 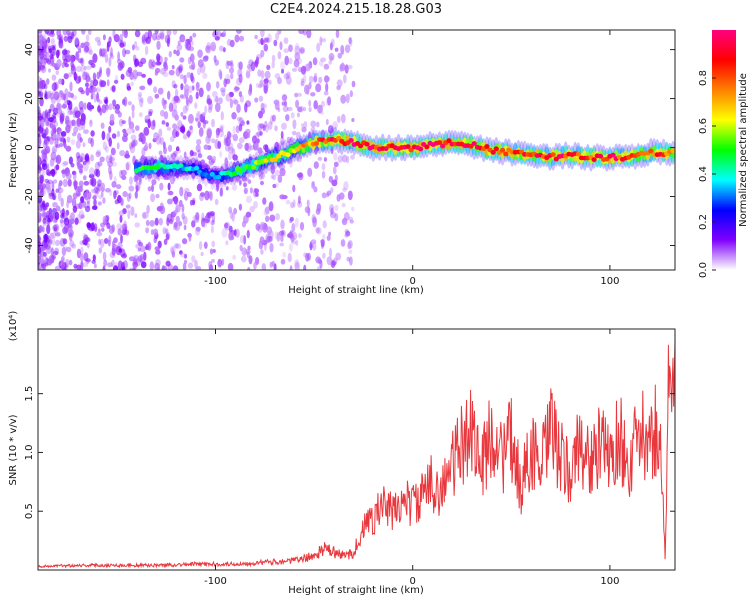 I want to click on y-tick-label: 0.5, so click(x=29, y=511).